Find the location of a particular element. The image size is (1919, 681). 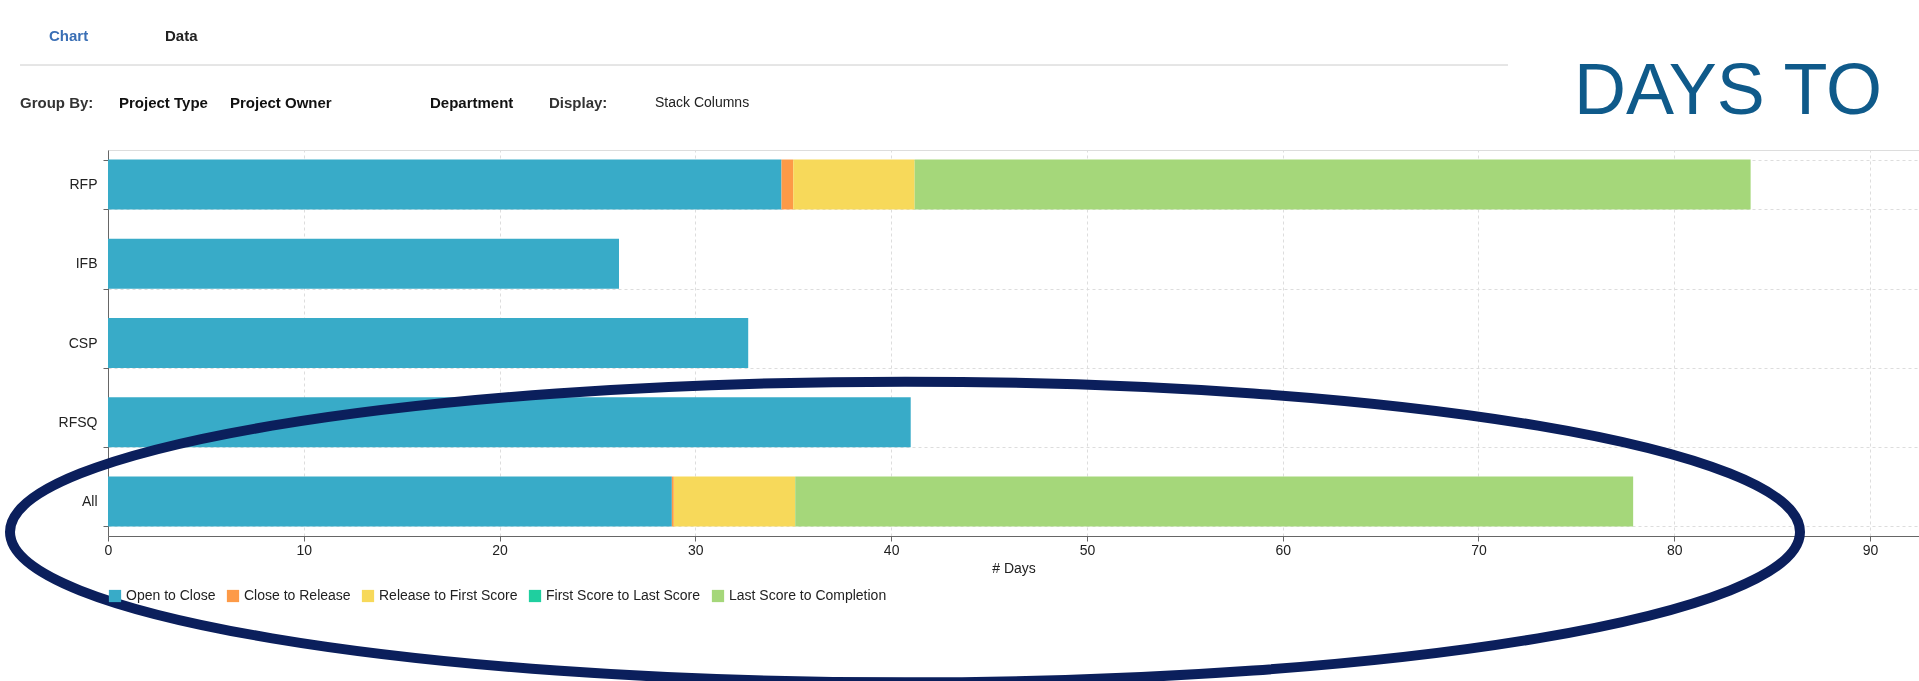

x-tick-label: 60 is located at coordinates (1283, 549).